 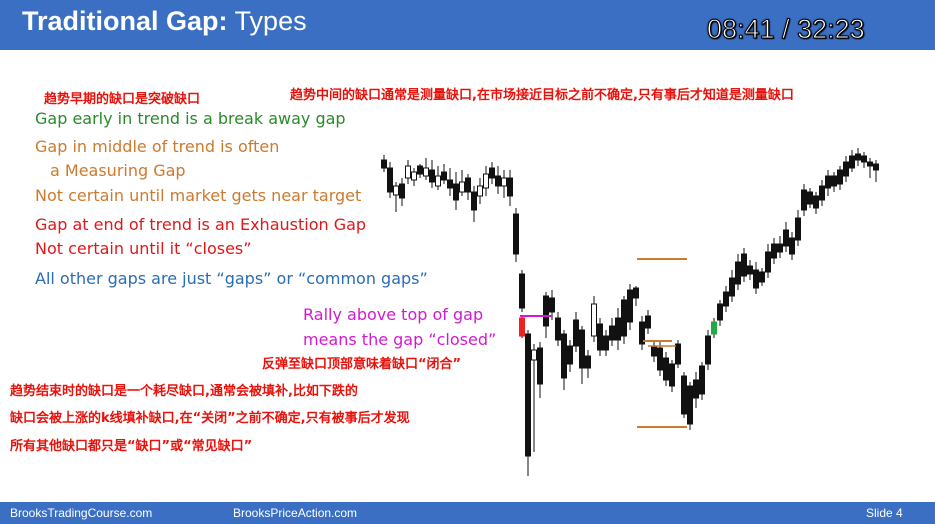 I want to click on rally-gap-closed-text-2: means the gap “closed”, so click(x=400, y=339).